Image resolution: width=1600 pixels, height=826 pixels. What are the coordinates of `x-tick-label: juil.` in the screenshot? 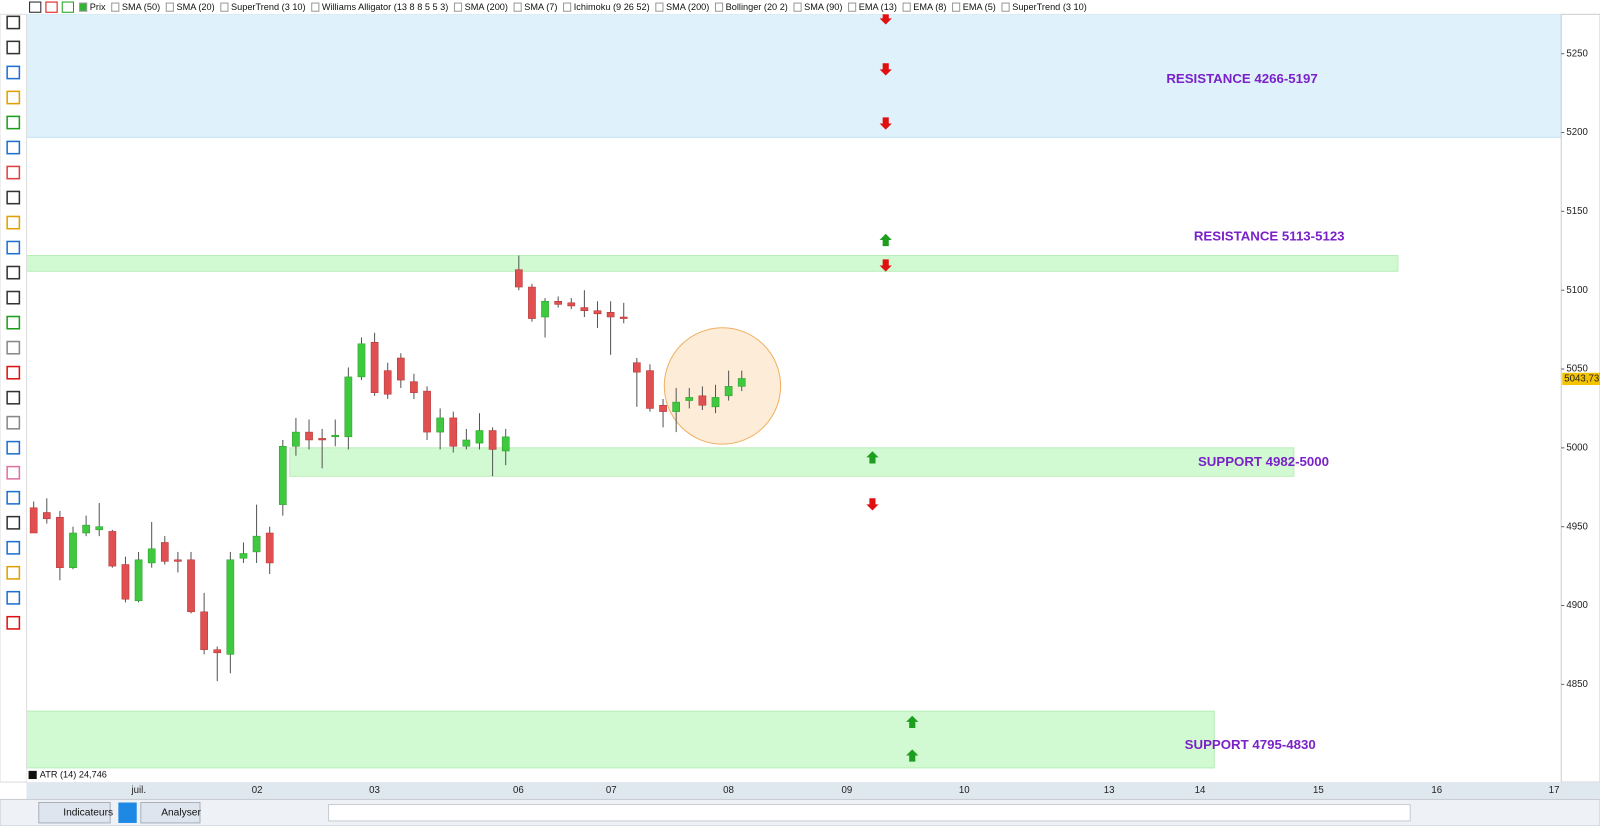 It's located at (139, 790).